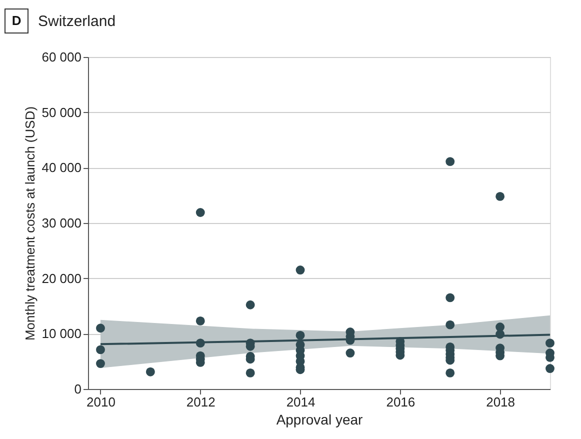  Describe the element at coordinates (78, 389) in the screenshot. I see `y-tick-label: 0` at that location.